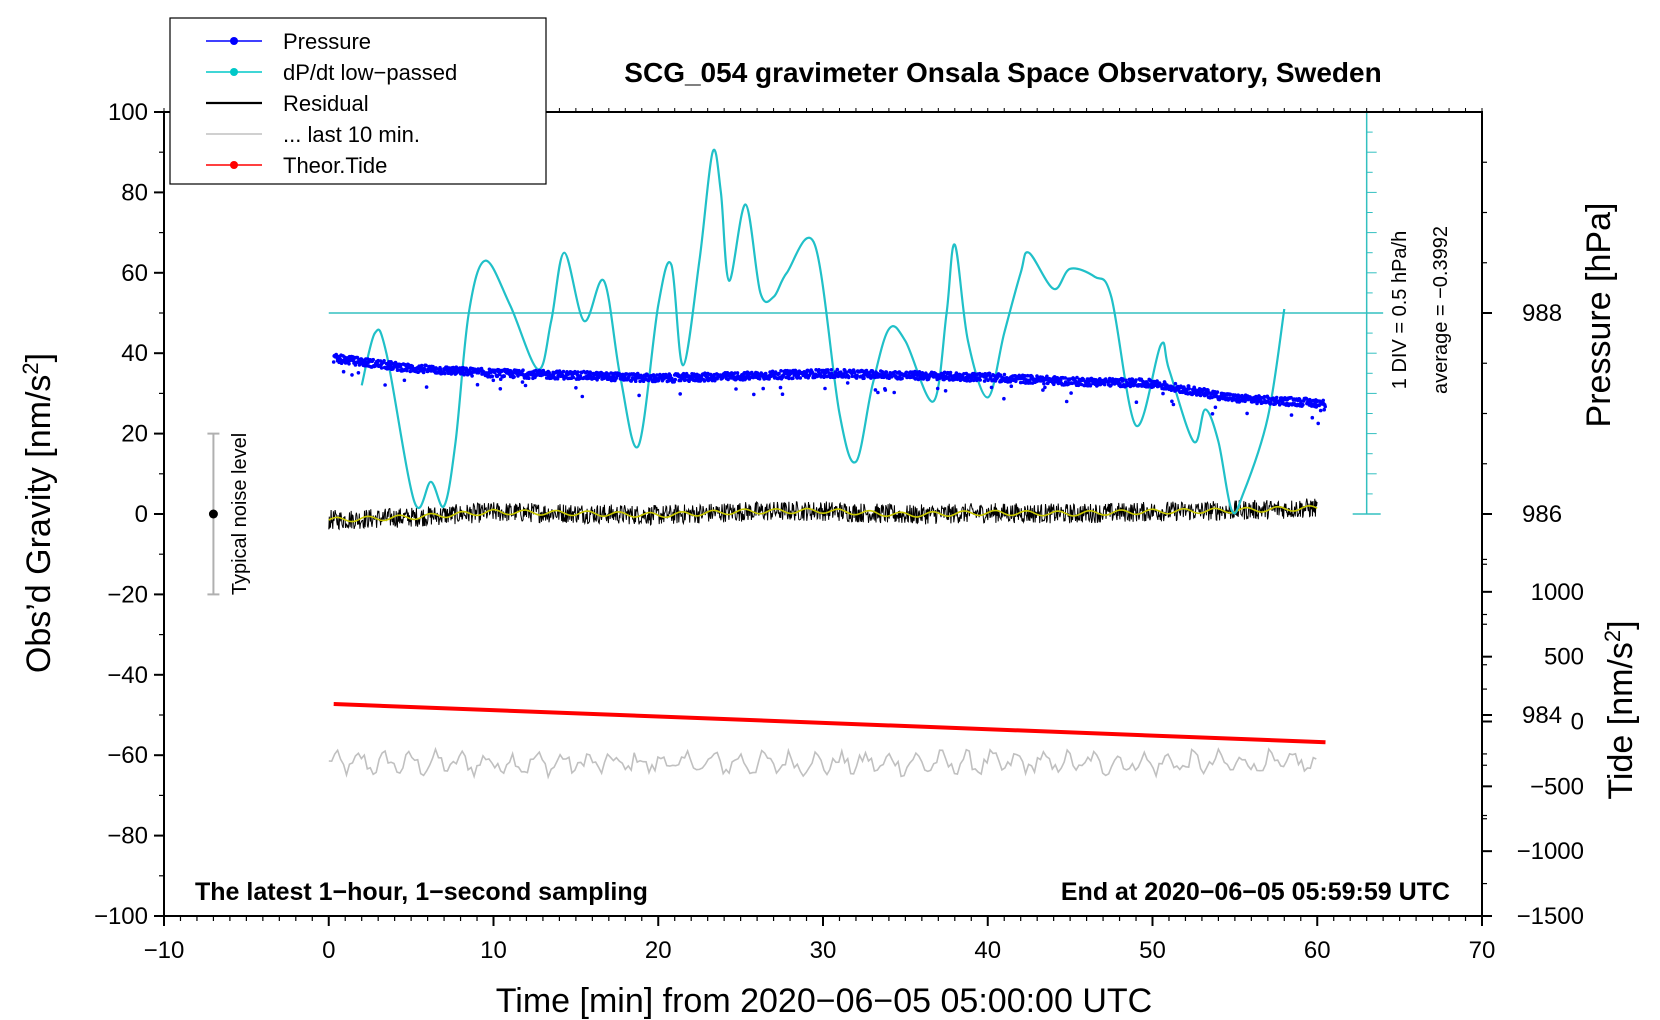 The image size is (1660, 1020). Describe the element at coordinates (134, 434) in the screenshot. I see `y-tick-label: 20` at that location.